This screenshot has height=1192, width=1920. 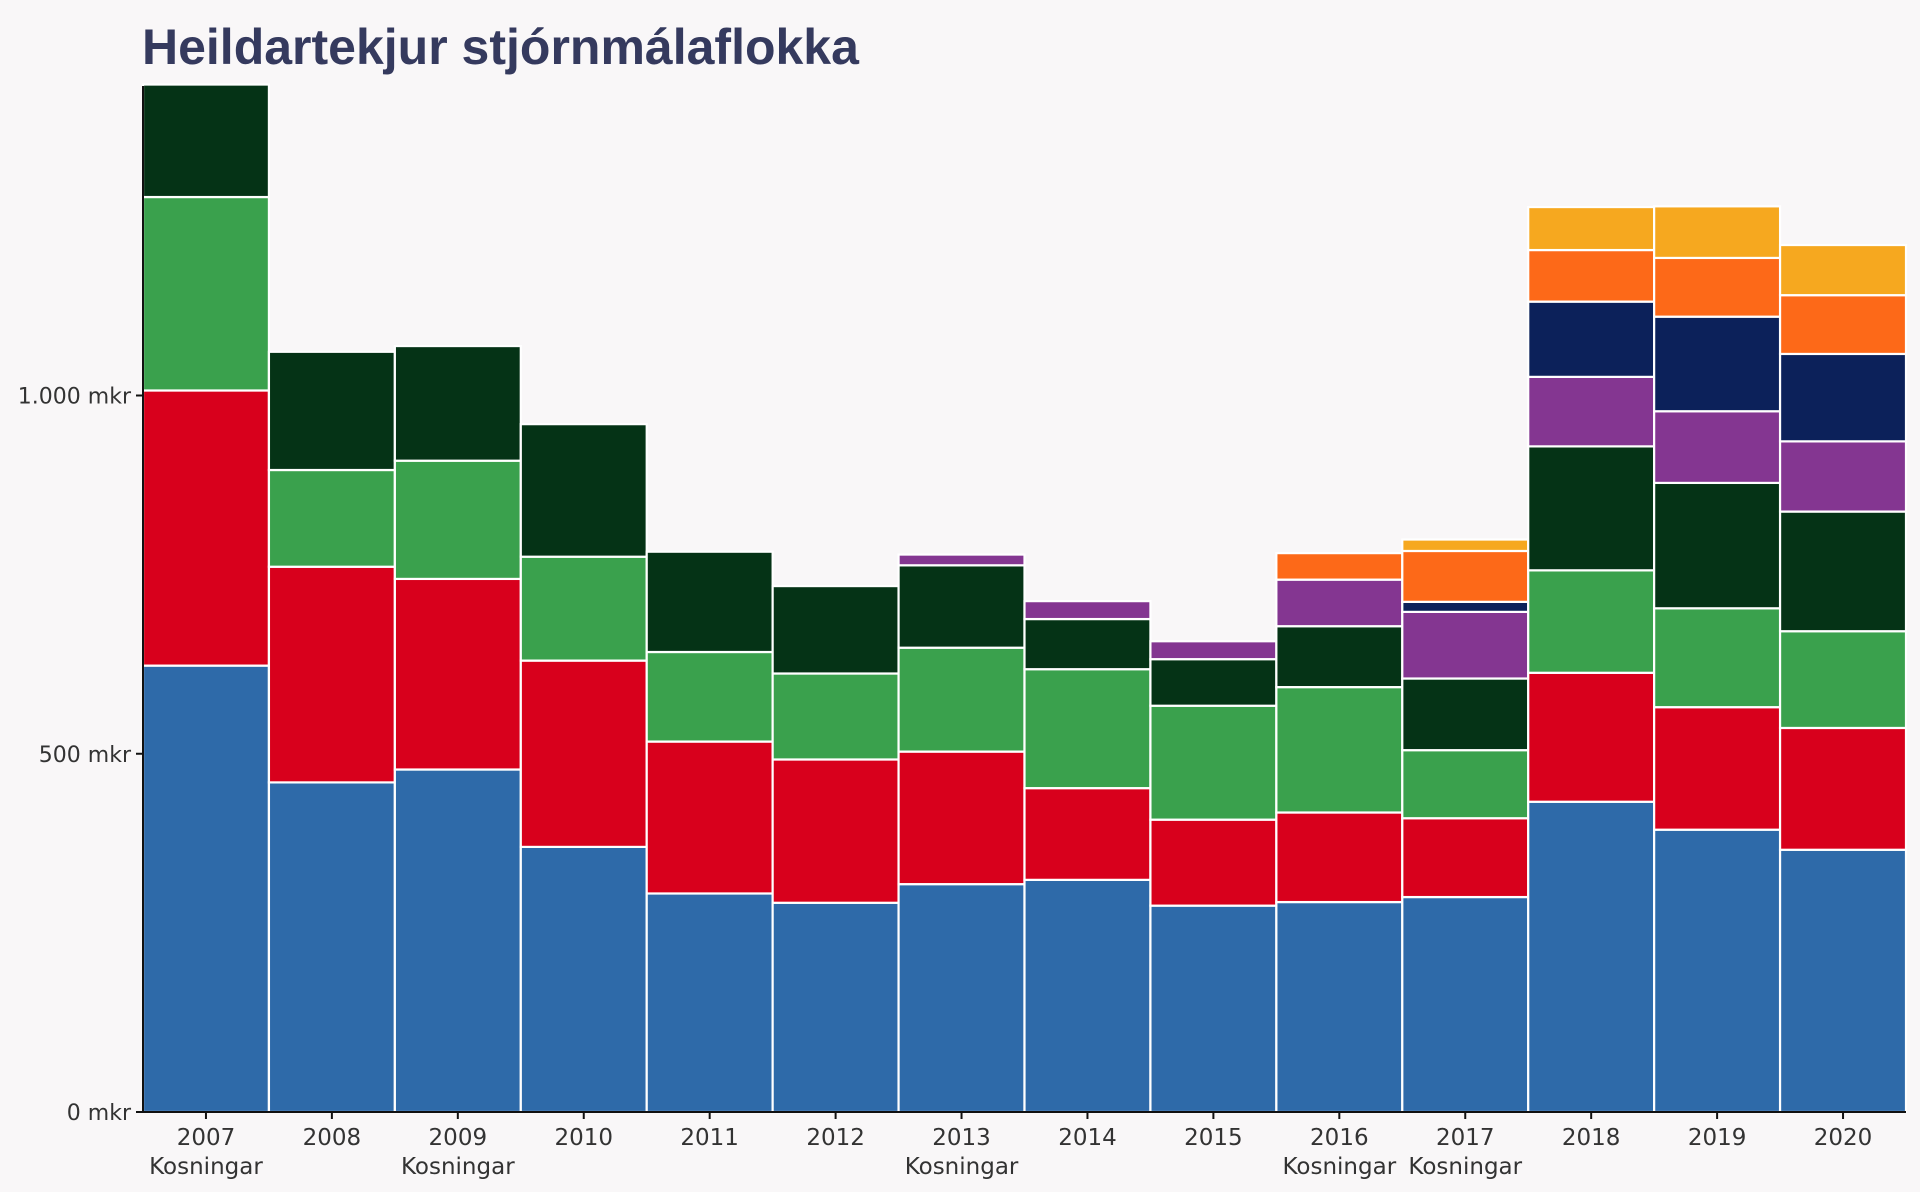 I want to click on x-tick-label: 2013, so click(x=961, y=1138).